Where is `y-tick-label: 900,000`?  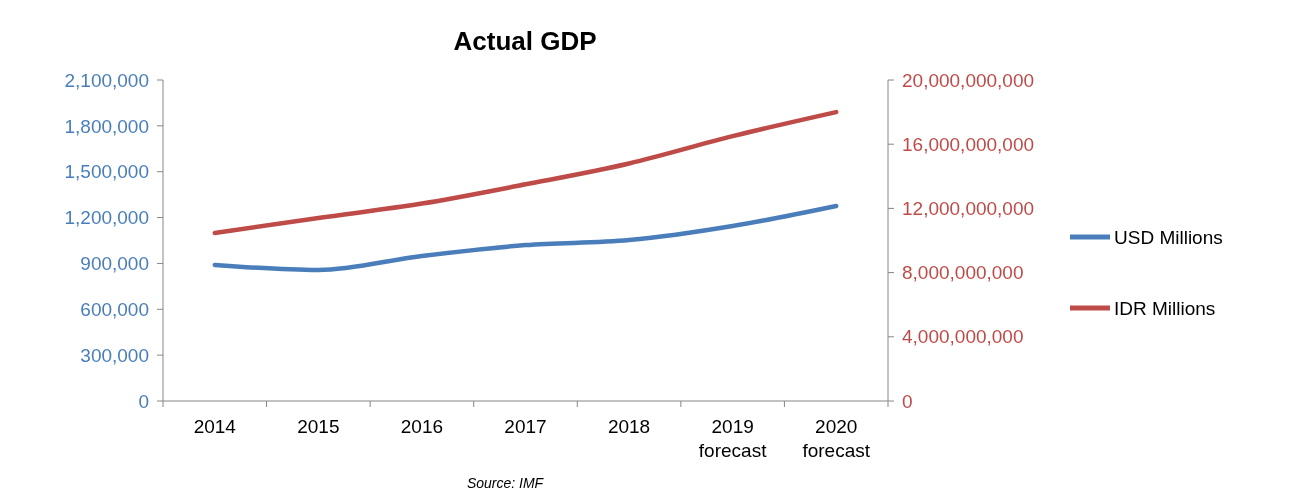 y-tick-label: 900,000 is located at coordinates (114, 264).